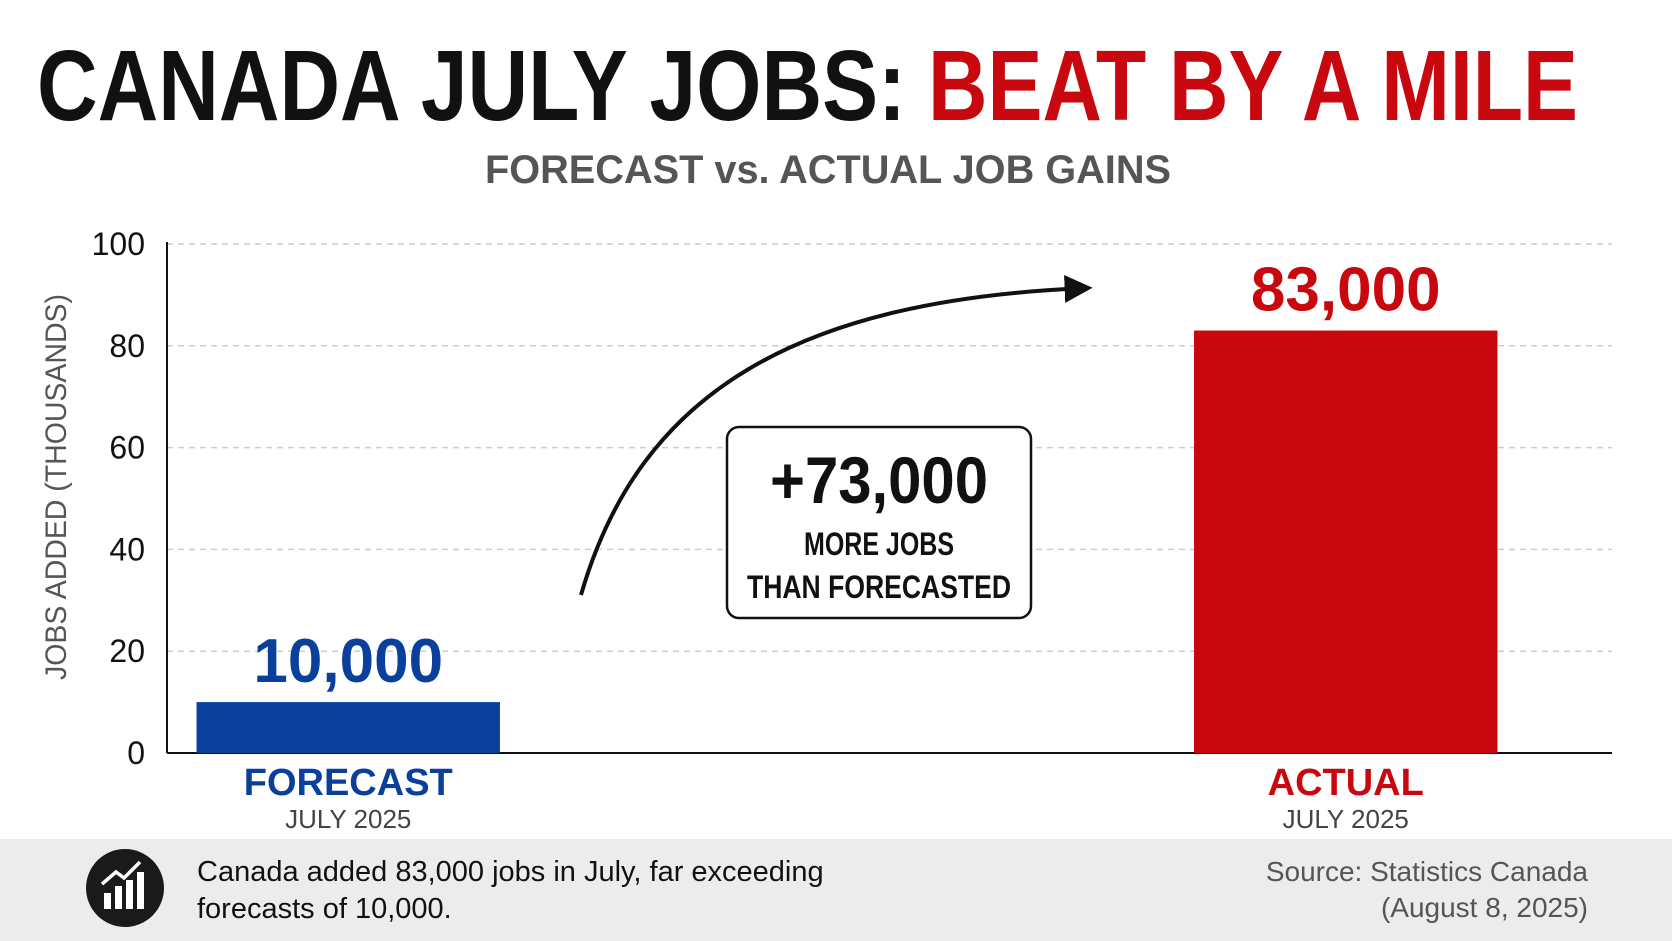 The height and width of the screenshot is (941, 1672). I want to click on icon-glyph, so click(122, 884).